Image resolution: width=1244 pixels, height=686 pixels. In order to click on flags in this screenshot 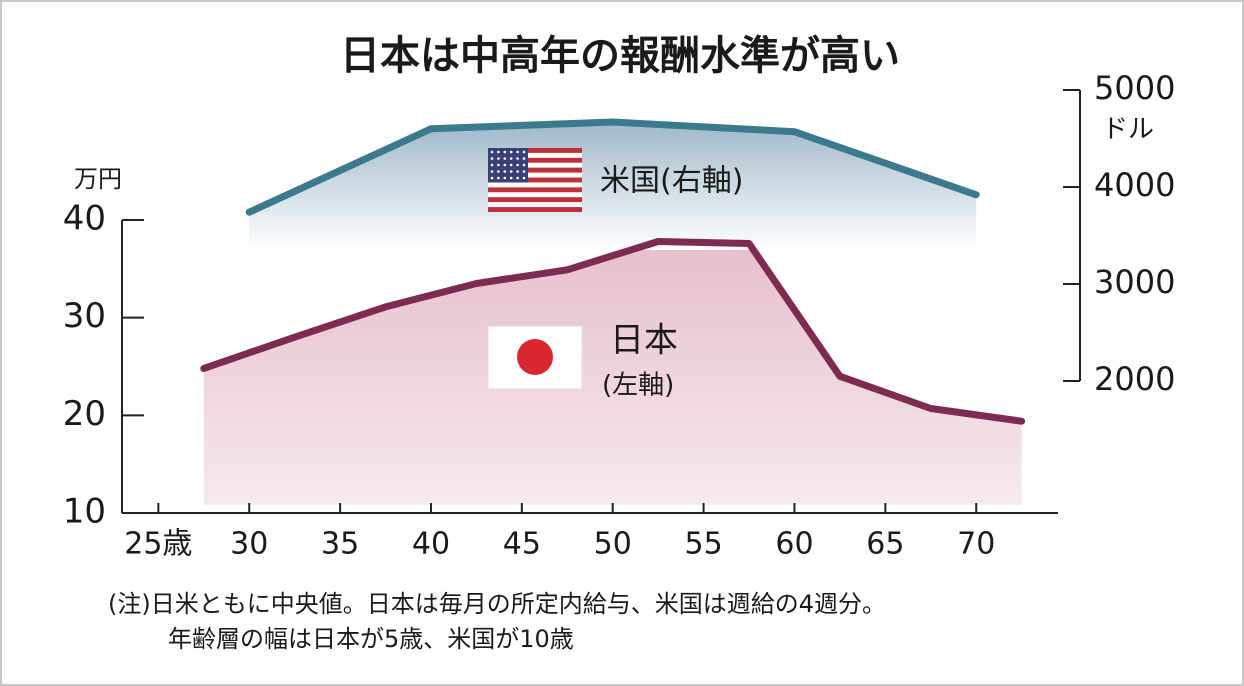, I will do `click(535, 269)`.